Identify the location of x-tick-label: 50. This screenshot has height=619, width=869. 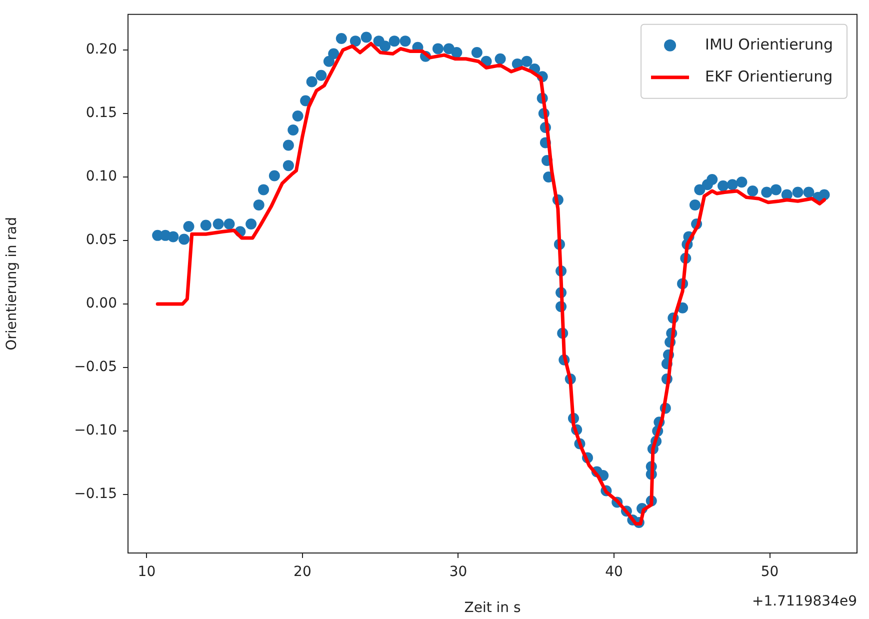
(769, 572).